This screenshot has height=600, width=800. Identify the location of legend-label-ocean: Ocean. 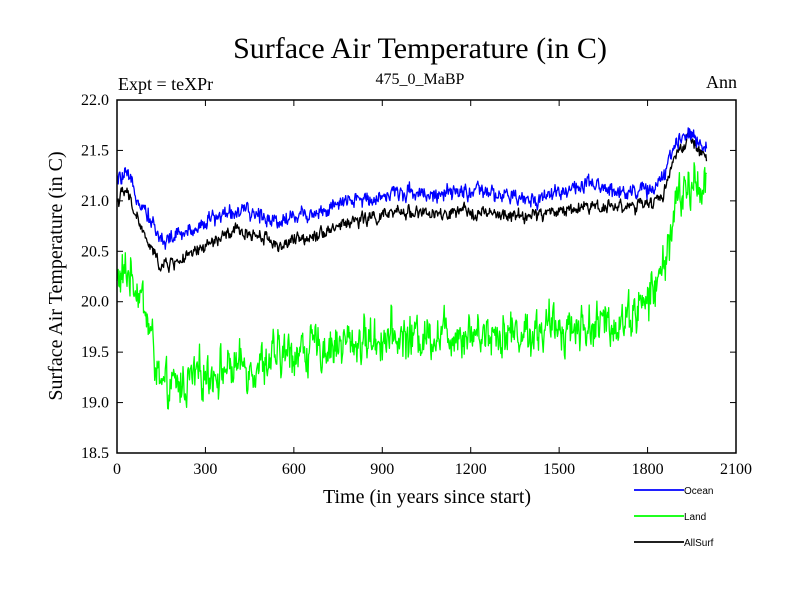
(698, 491).